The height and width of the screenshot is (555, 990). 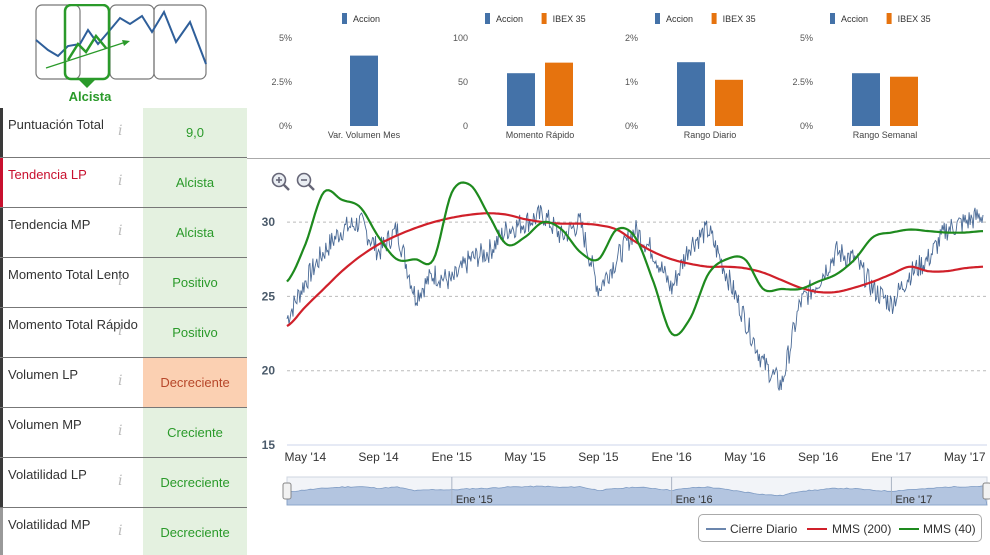 I want to click on x-tick-label: Ene '17, so click(x=891, y=457).